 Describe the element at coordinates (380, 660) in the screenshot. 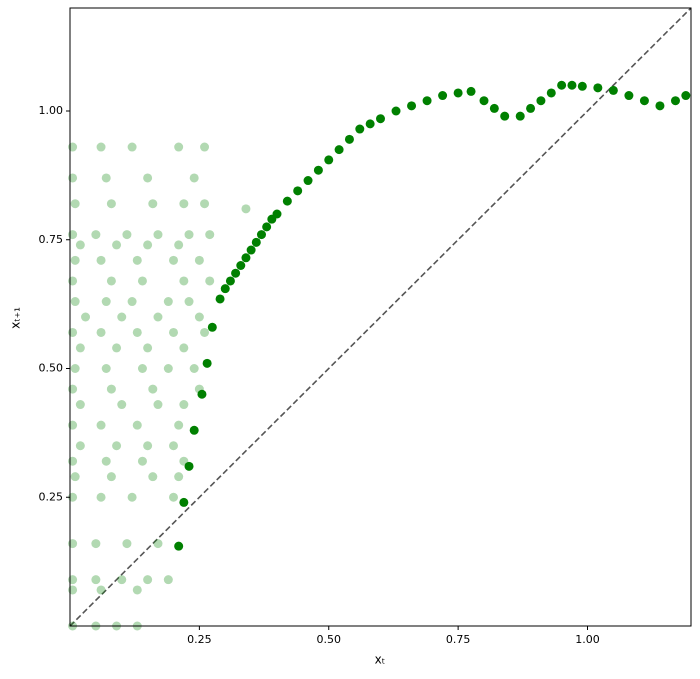

I see `x-axis-label: xₜ` at that location.